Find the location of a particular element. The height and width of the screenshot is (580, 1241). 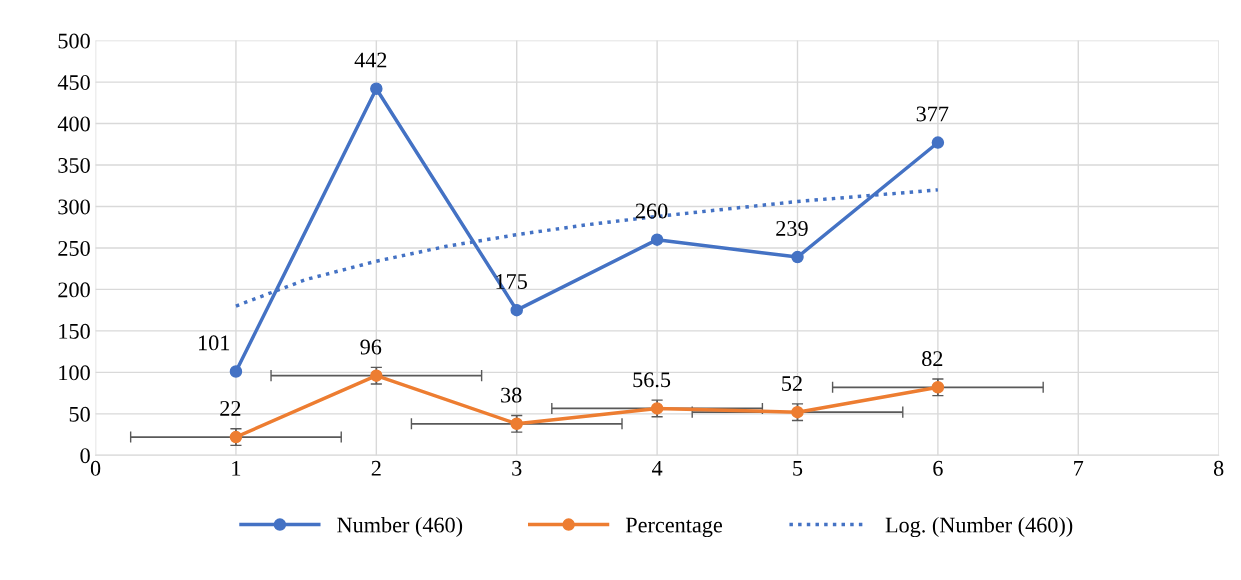

data-label: 101 is located at coordinates (214, 343).